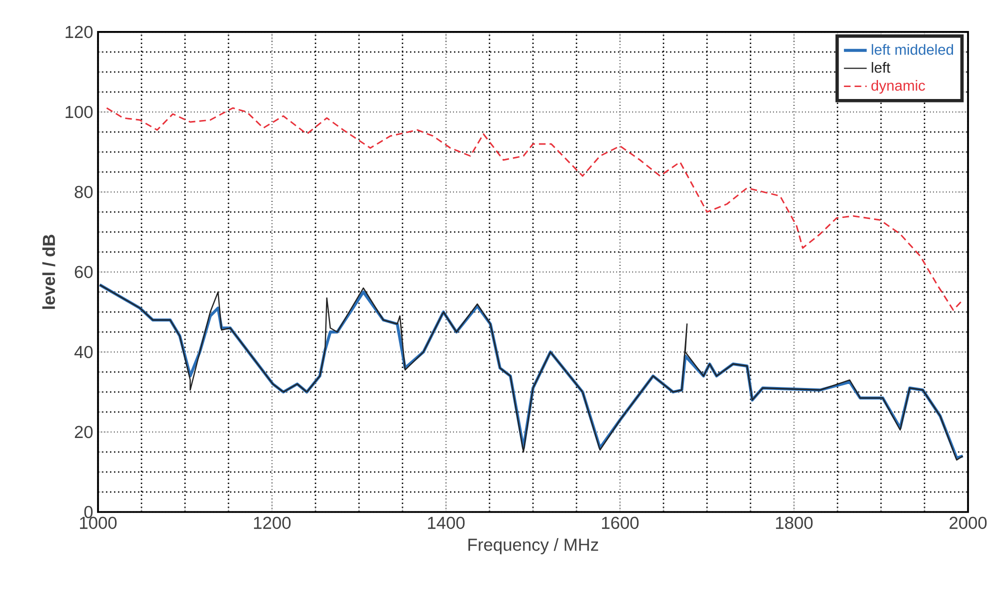 The width and height of the screenshot is (994, 592). Describe the element at coordinates (83, 192) in the screenshot. I see `y-tick-label: 80` at that location.